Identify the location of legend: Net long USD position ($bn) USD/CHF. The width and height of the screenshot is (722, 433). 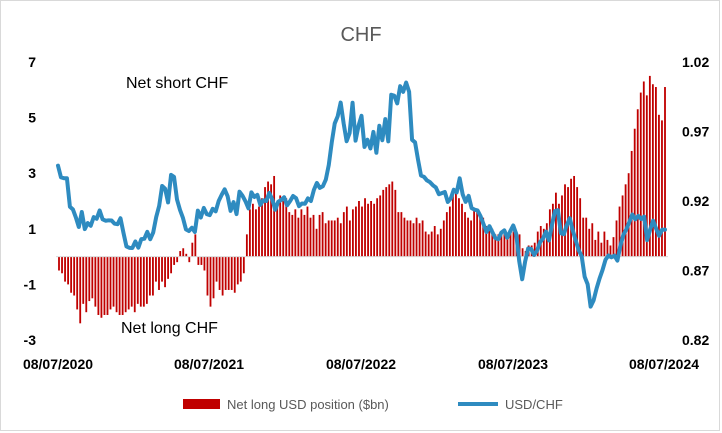
(373, 404).